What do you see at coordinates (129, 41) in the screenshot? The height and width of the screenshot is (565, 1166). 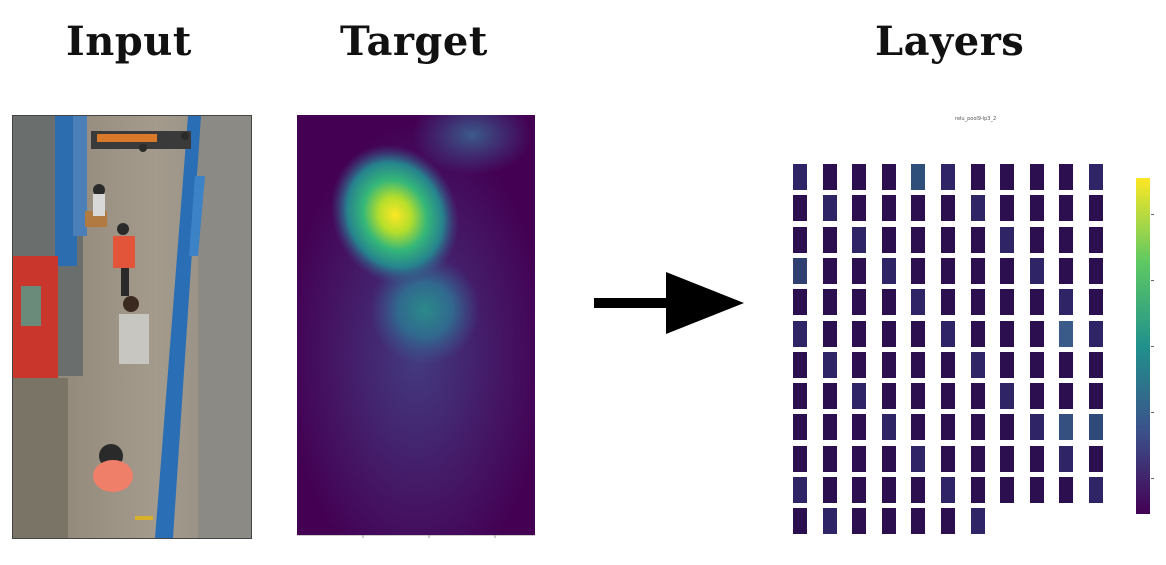 I see `input-heading: Input` at bounding box center [129, 41].